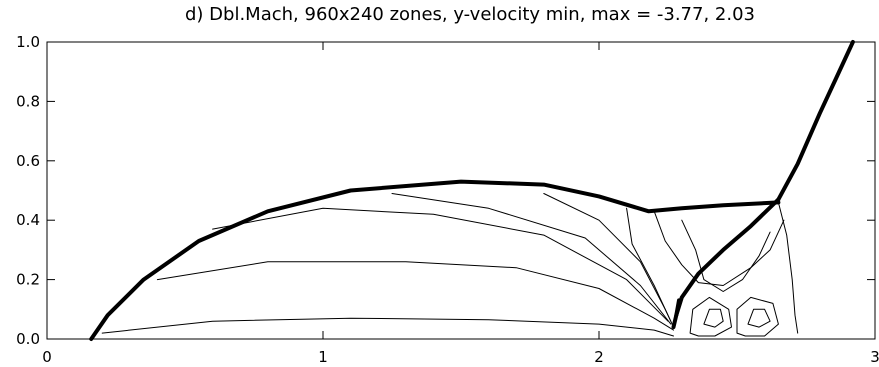 This screenshot has height=367, width=879. Describe the element at coordinates (28, 339) in the screenshot. I see `y-tick-label: 0.0` at that location.